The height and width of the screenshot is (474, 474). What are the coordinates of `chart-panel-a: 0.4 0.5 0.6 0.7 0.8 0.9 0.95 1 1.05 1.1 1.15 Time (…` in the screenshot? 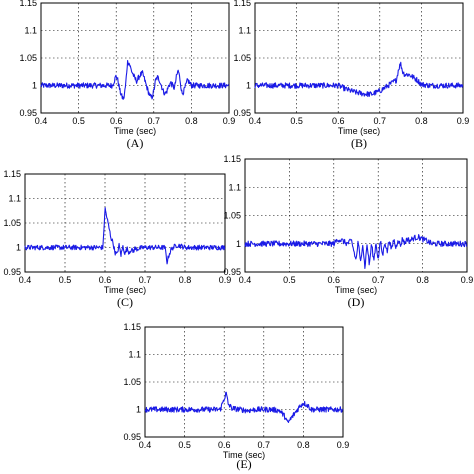 It's located at (127, 75).